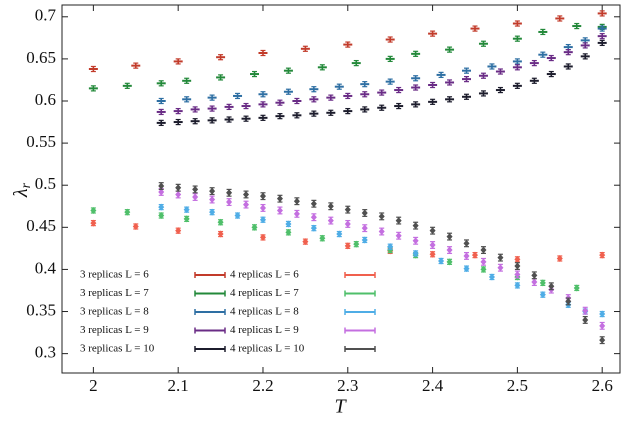  I want to click on x-tick-label: 2.2, so click(262, 385).